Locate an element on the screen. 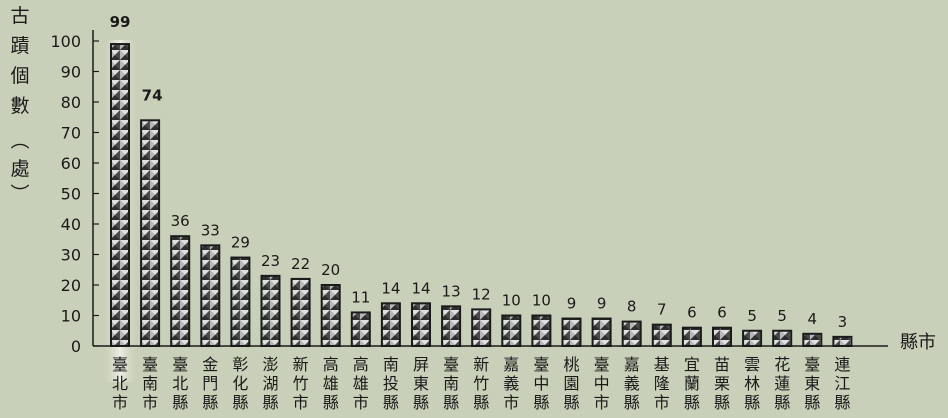  data-label: 3 is located at coordinates (843, 322).